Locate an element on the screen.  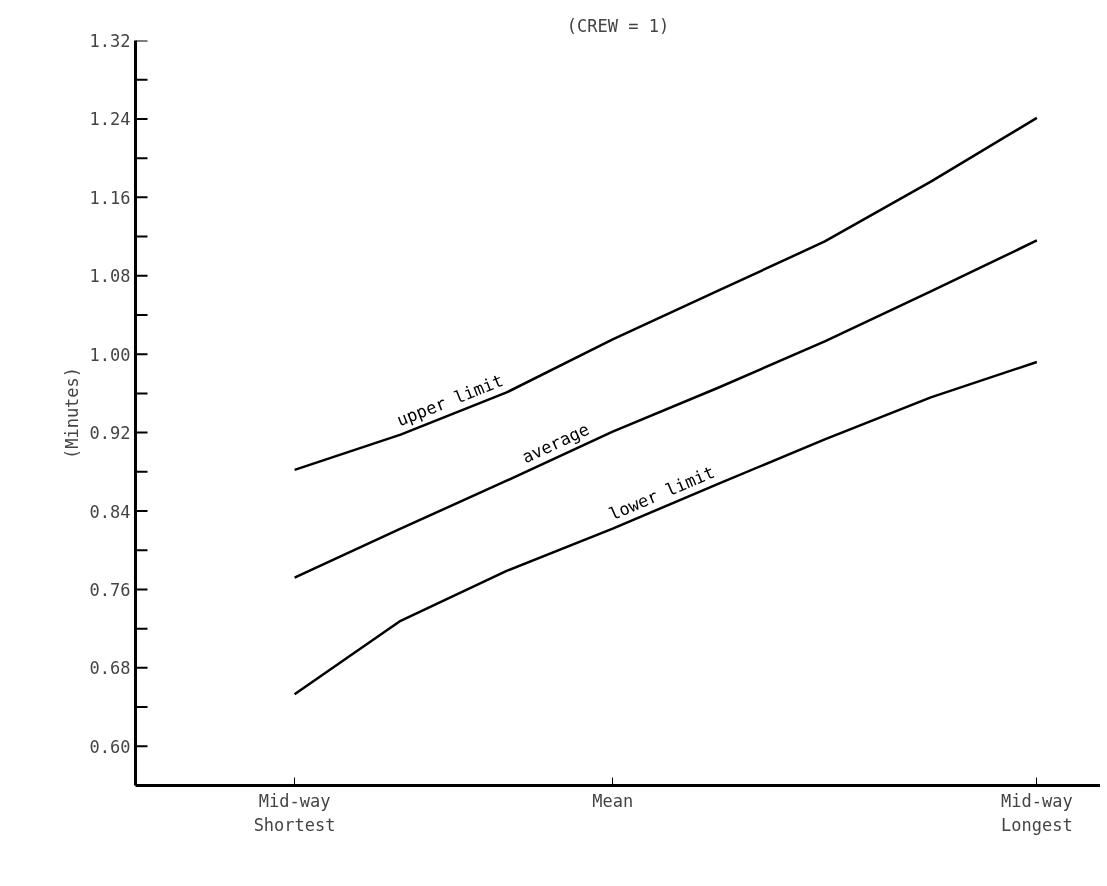
y-axis-title: (Minutes) is located at coordinates (71, 413).